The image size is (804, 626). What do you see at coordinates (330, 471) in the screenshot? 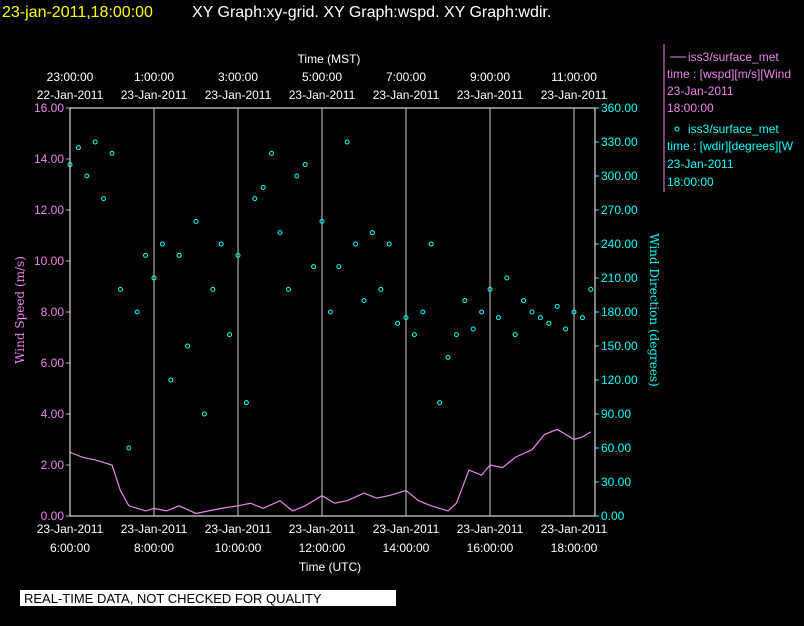
I see `wspd-line` at bounding box center [330, 471].